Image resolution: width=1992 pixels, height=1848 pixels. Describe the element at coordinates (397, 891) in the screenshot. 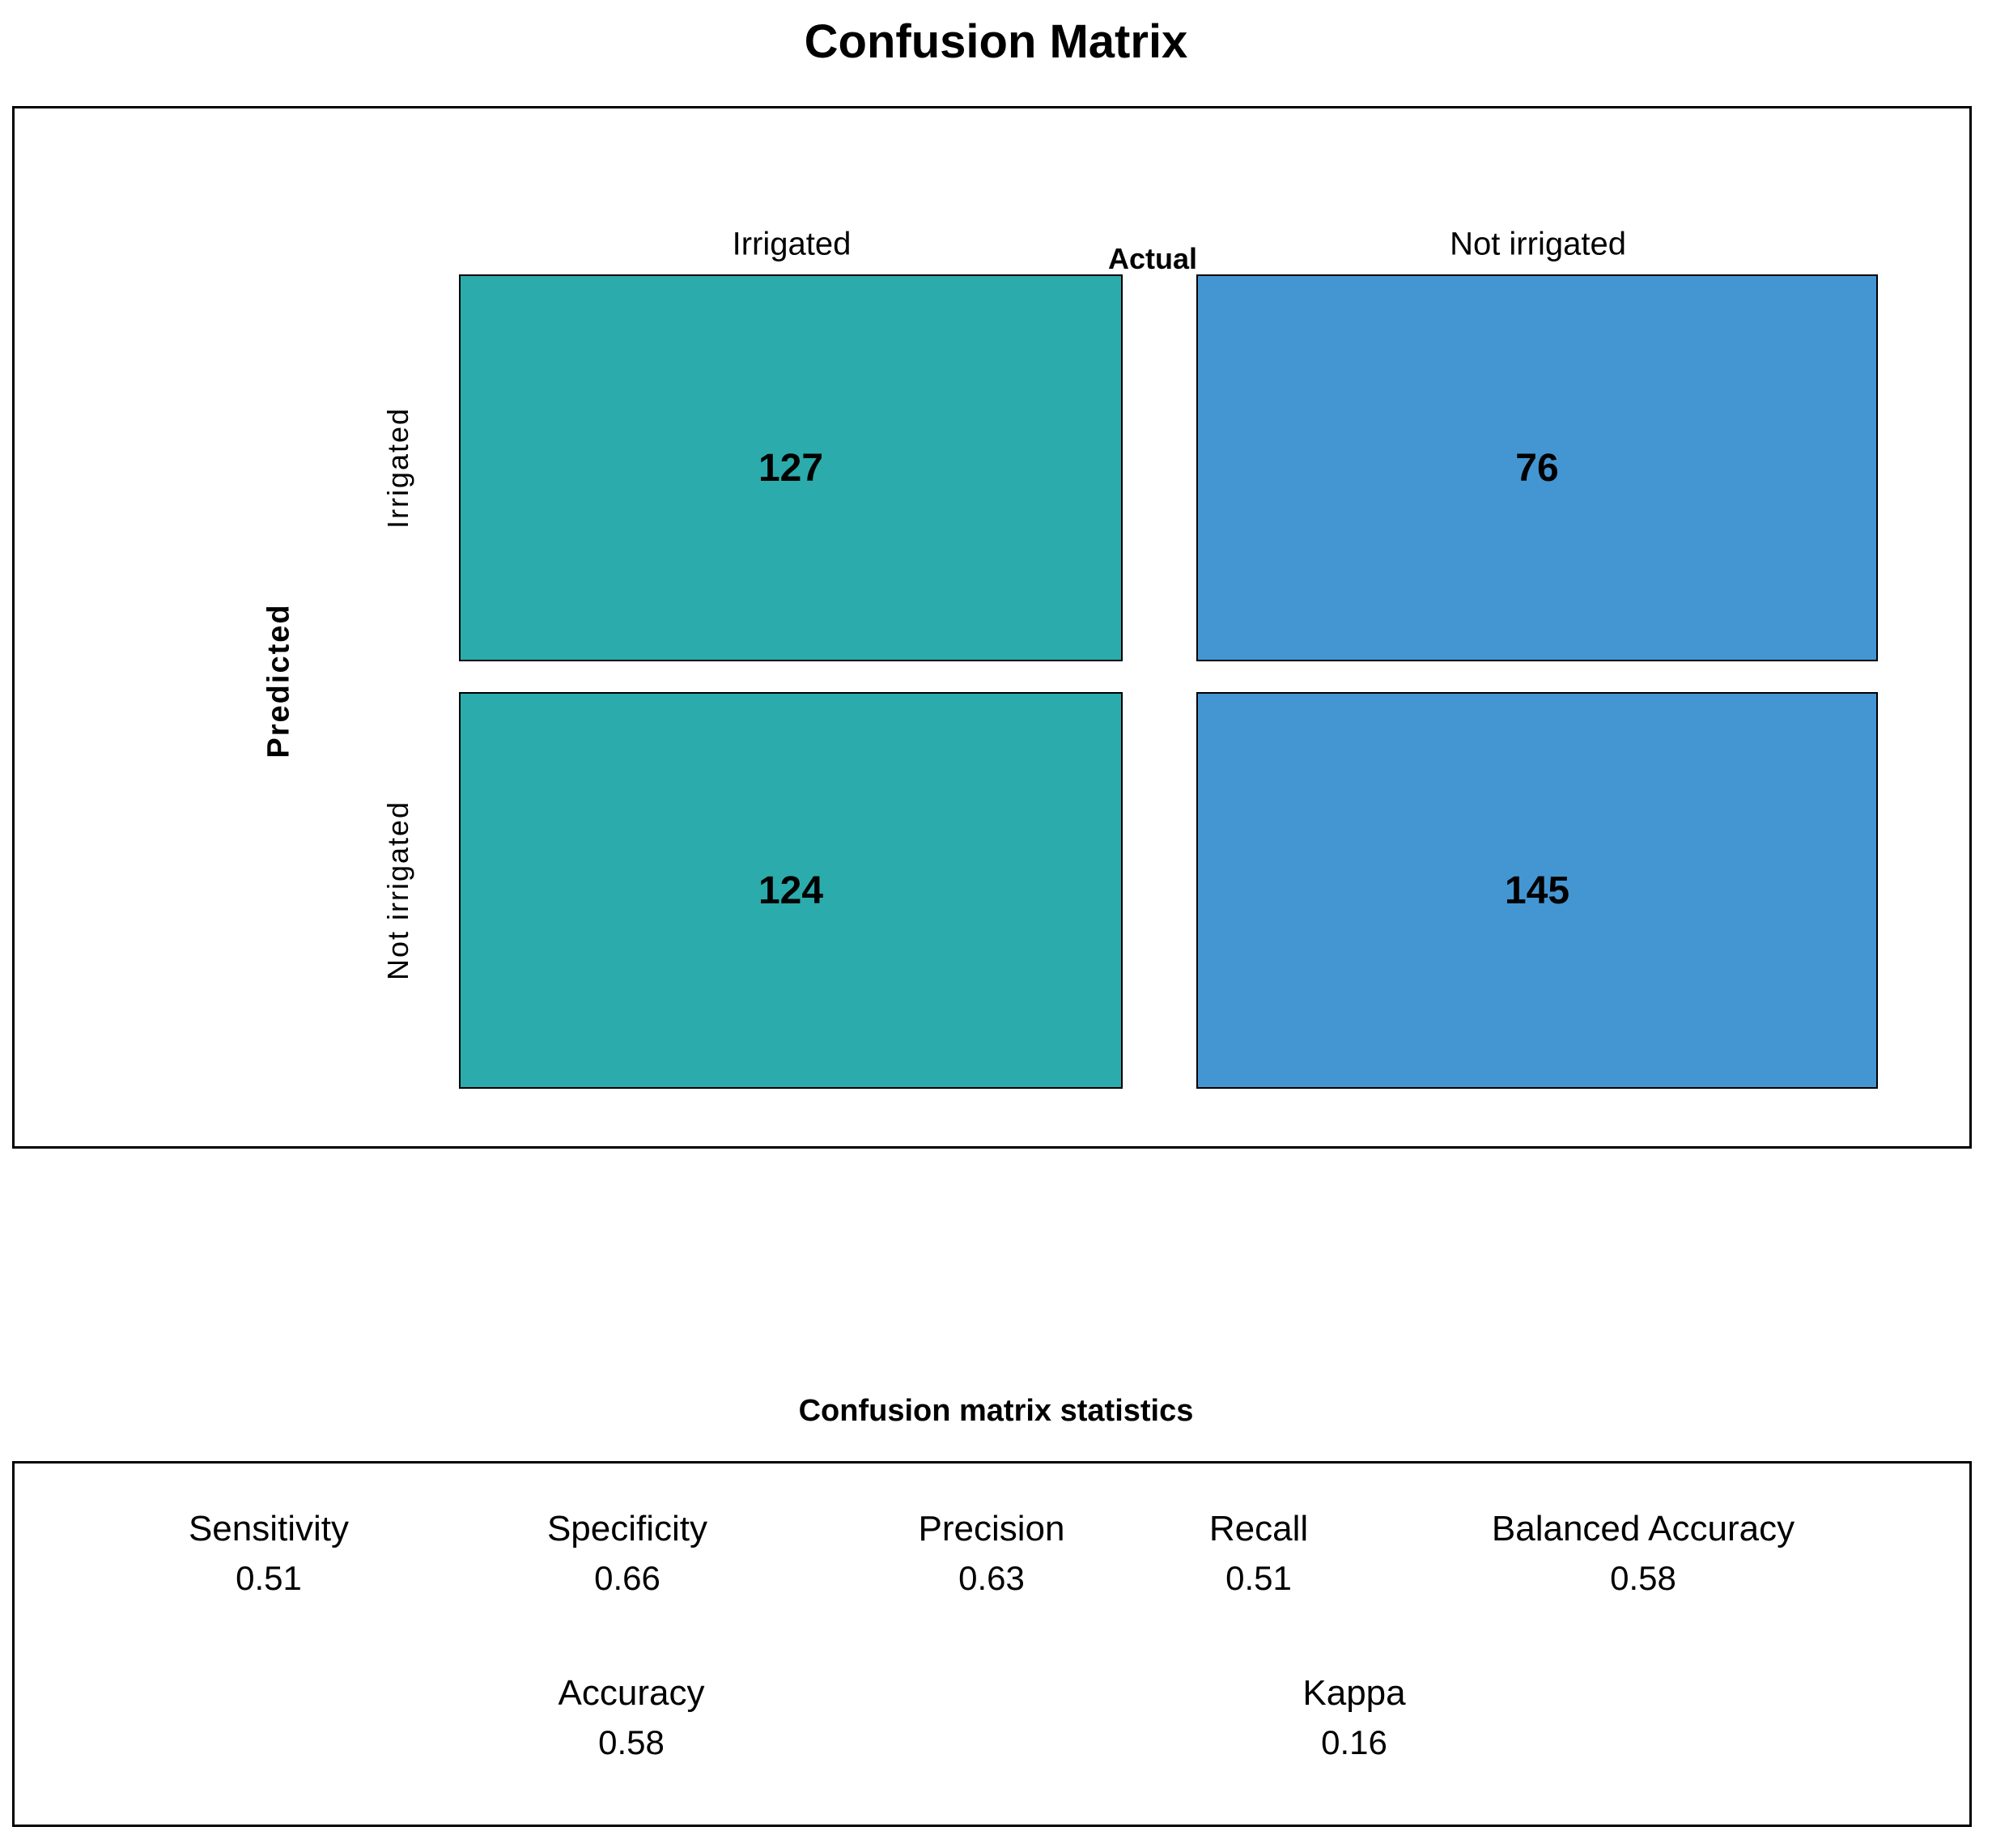

I see `row-label-not-irrigated: Not irrigated` at that location.